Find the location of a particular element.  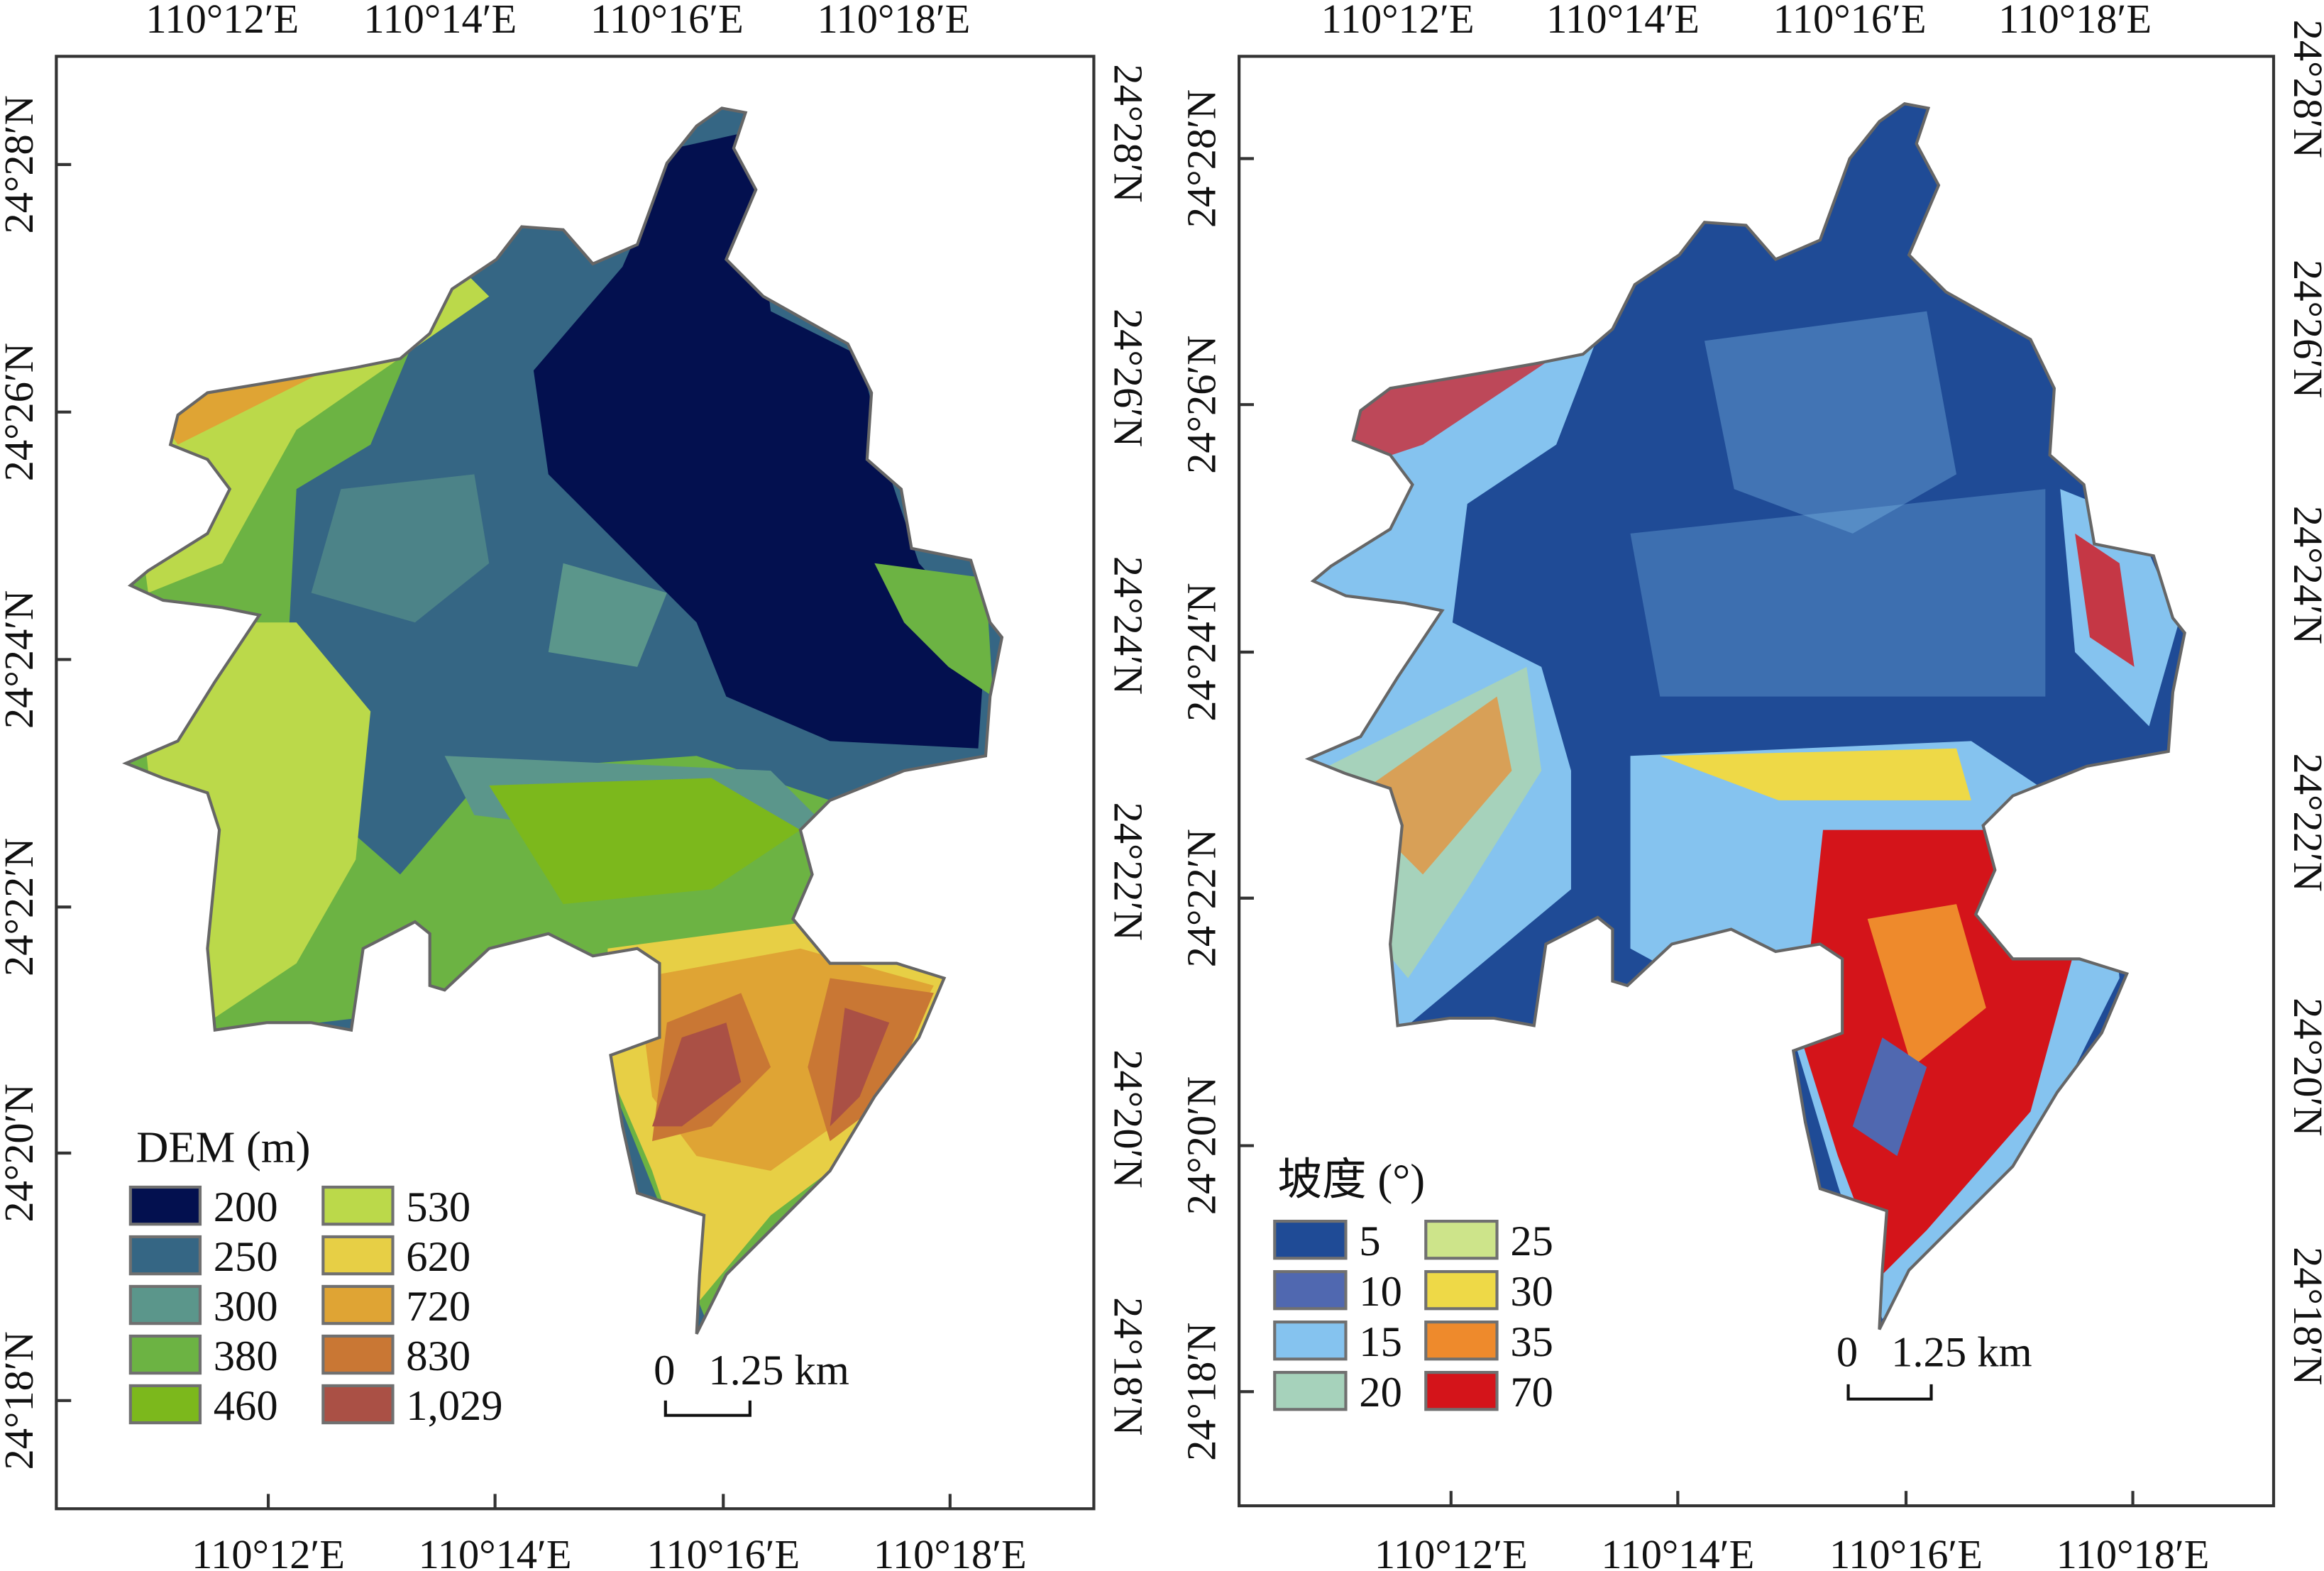

legend-label: 15 is located at coordinates (1380, 1342).